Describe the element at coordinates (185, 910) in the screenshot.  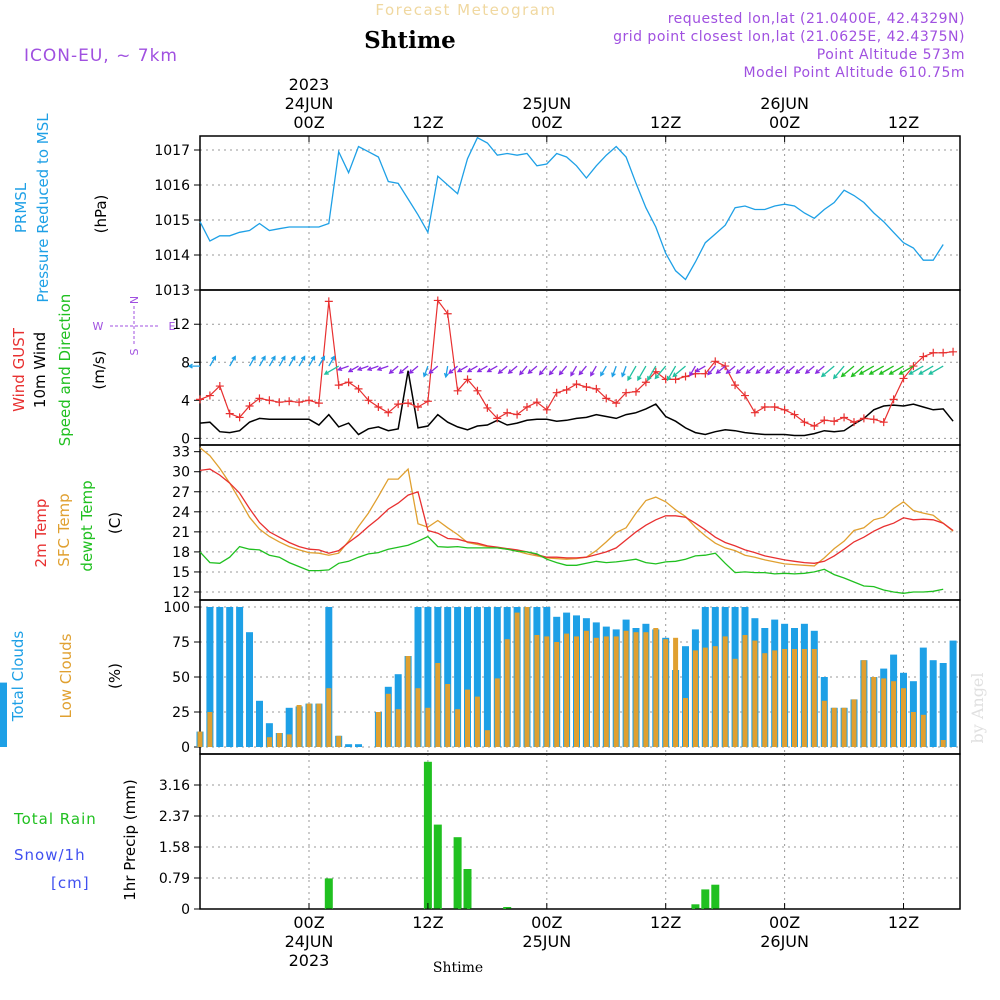
I see `ytick-label: 0` at that location.